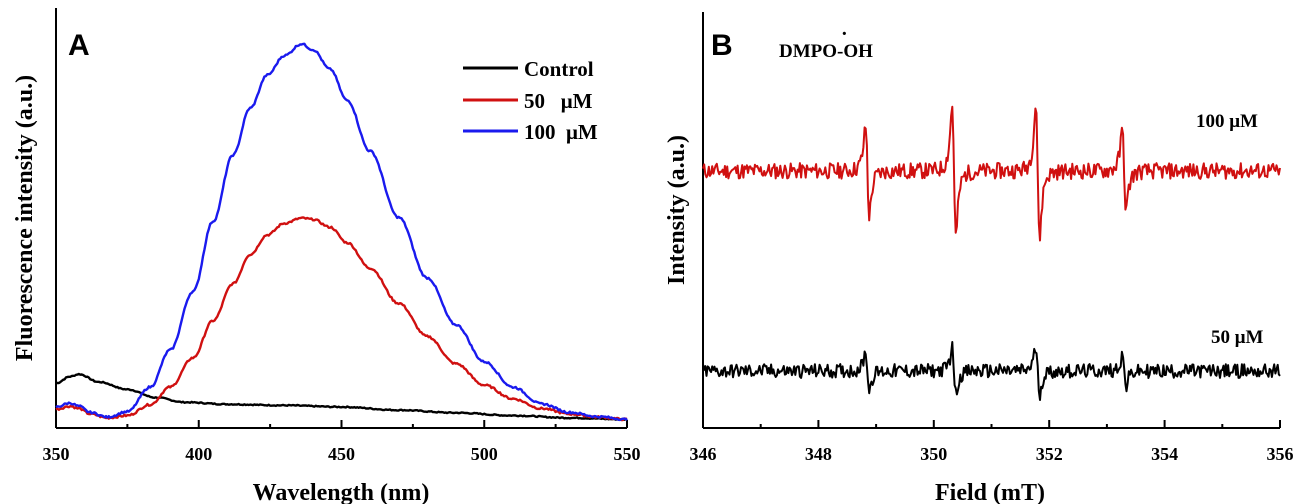  Describe the element at coordinates (79, 45) in the screenshot. I see `panel-a-letter: A` at that location.